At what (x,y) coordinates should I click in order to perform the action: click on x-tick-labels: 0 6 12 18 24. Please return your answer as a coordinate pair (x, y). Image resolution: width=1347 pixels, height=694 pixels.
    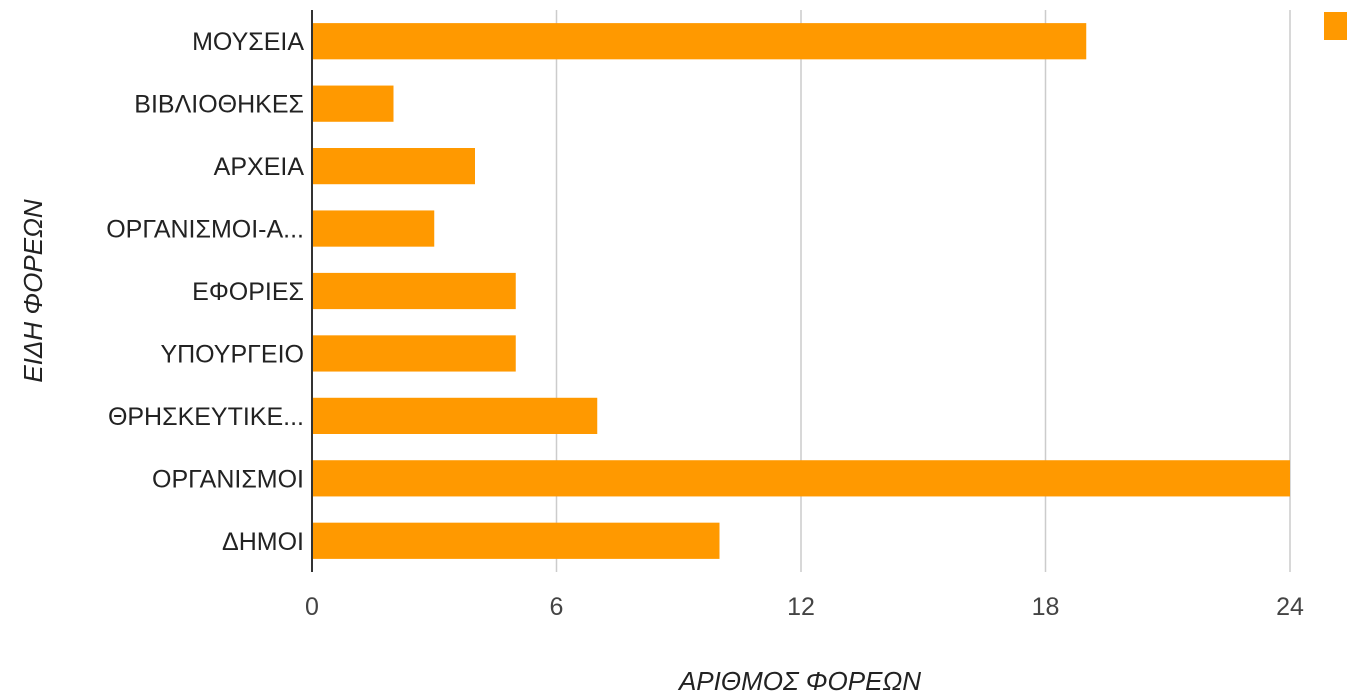
    Looking at the image, I should click on (804, 607).